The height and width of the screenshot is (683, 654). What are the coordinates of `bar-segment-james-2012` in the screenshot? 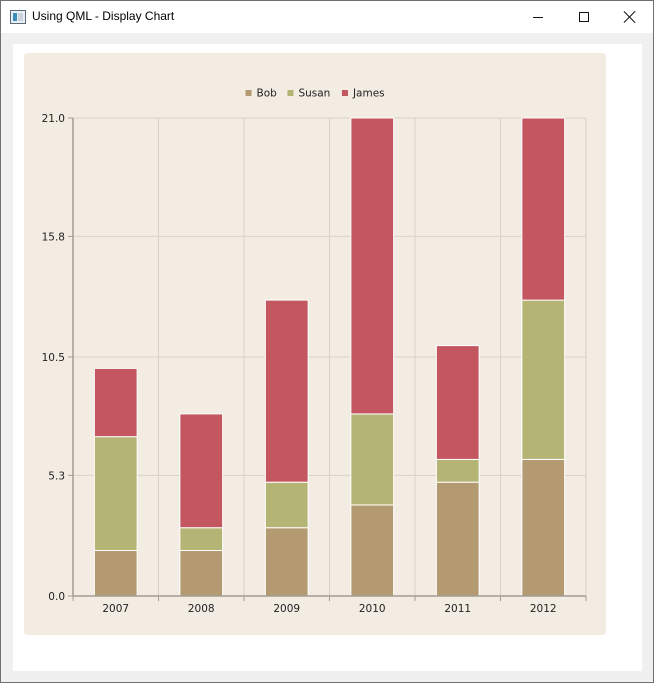 It's located at (543, 209).